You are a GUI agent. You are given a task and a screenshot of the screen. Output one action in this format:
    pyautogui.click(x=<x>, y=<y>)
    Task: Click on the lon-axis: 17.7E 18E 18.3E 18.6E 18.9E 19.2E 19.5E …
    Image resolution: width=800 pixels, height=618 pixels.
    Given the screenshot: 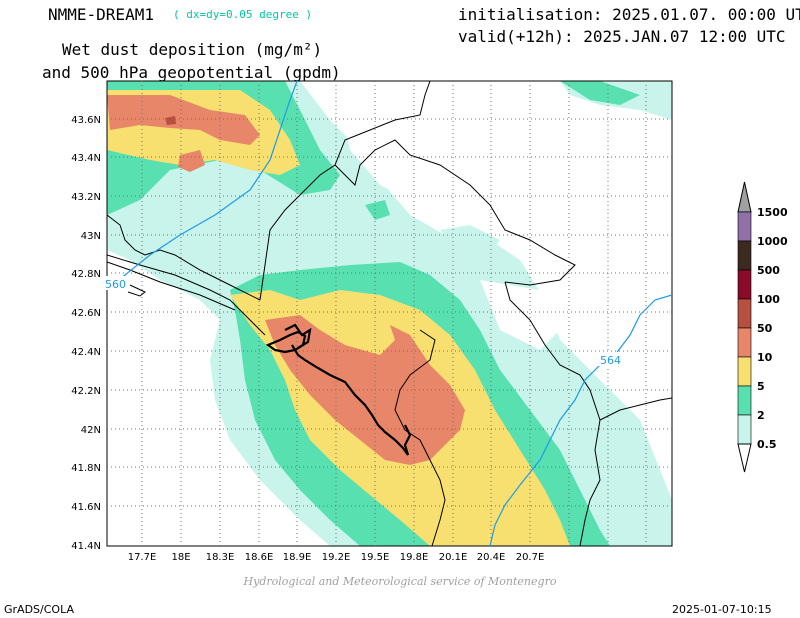 What is the action you would take?
    pyautogui.click(x=336, y=557)
    